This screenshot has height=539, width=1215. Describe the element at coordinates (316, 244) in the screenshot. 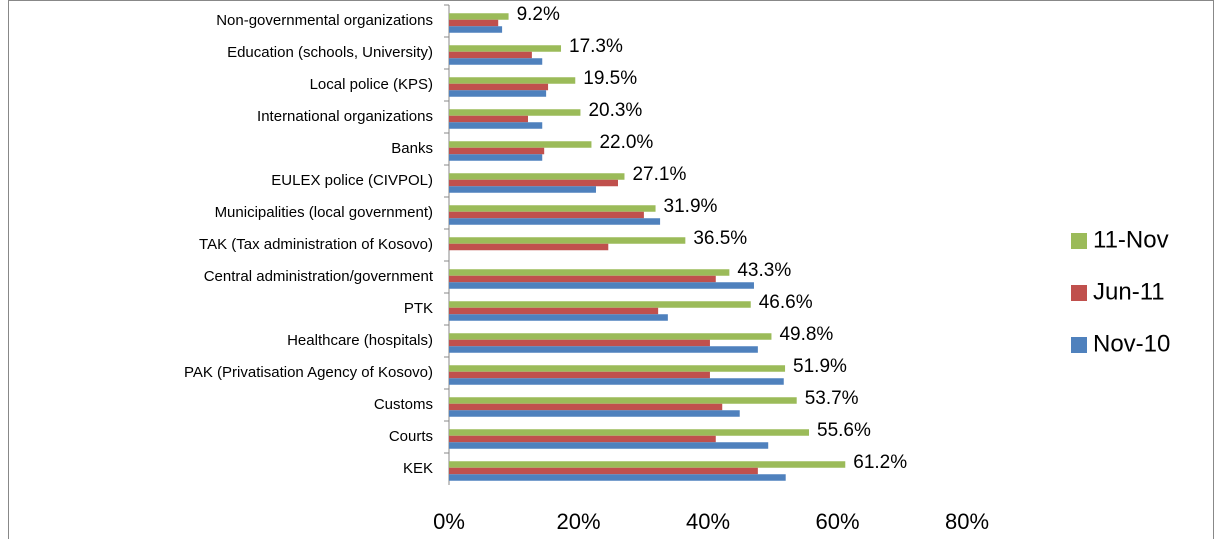

I see `y-tick-label: TAK (Tax administration of Kosovo)` at that location.